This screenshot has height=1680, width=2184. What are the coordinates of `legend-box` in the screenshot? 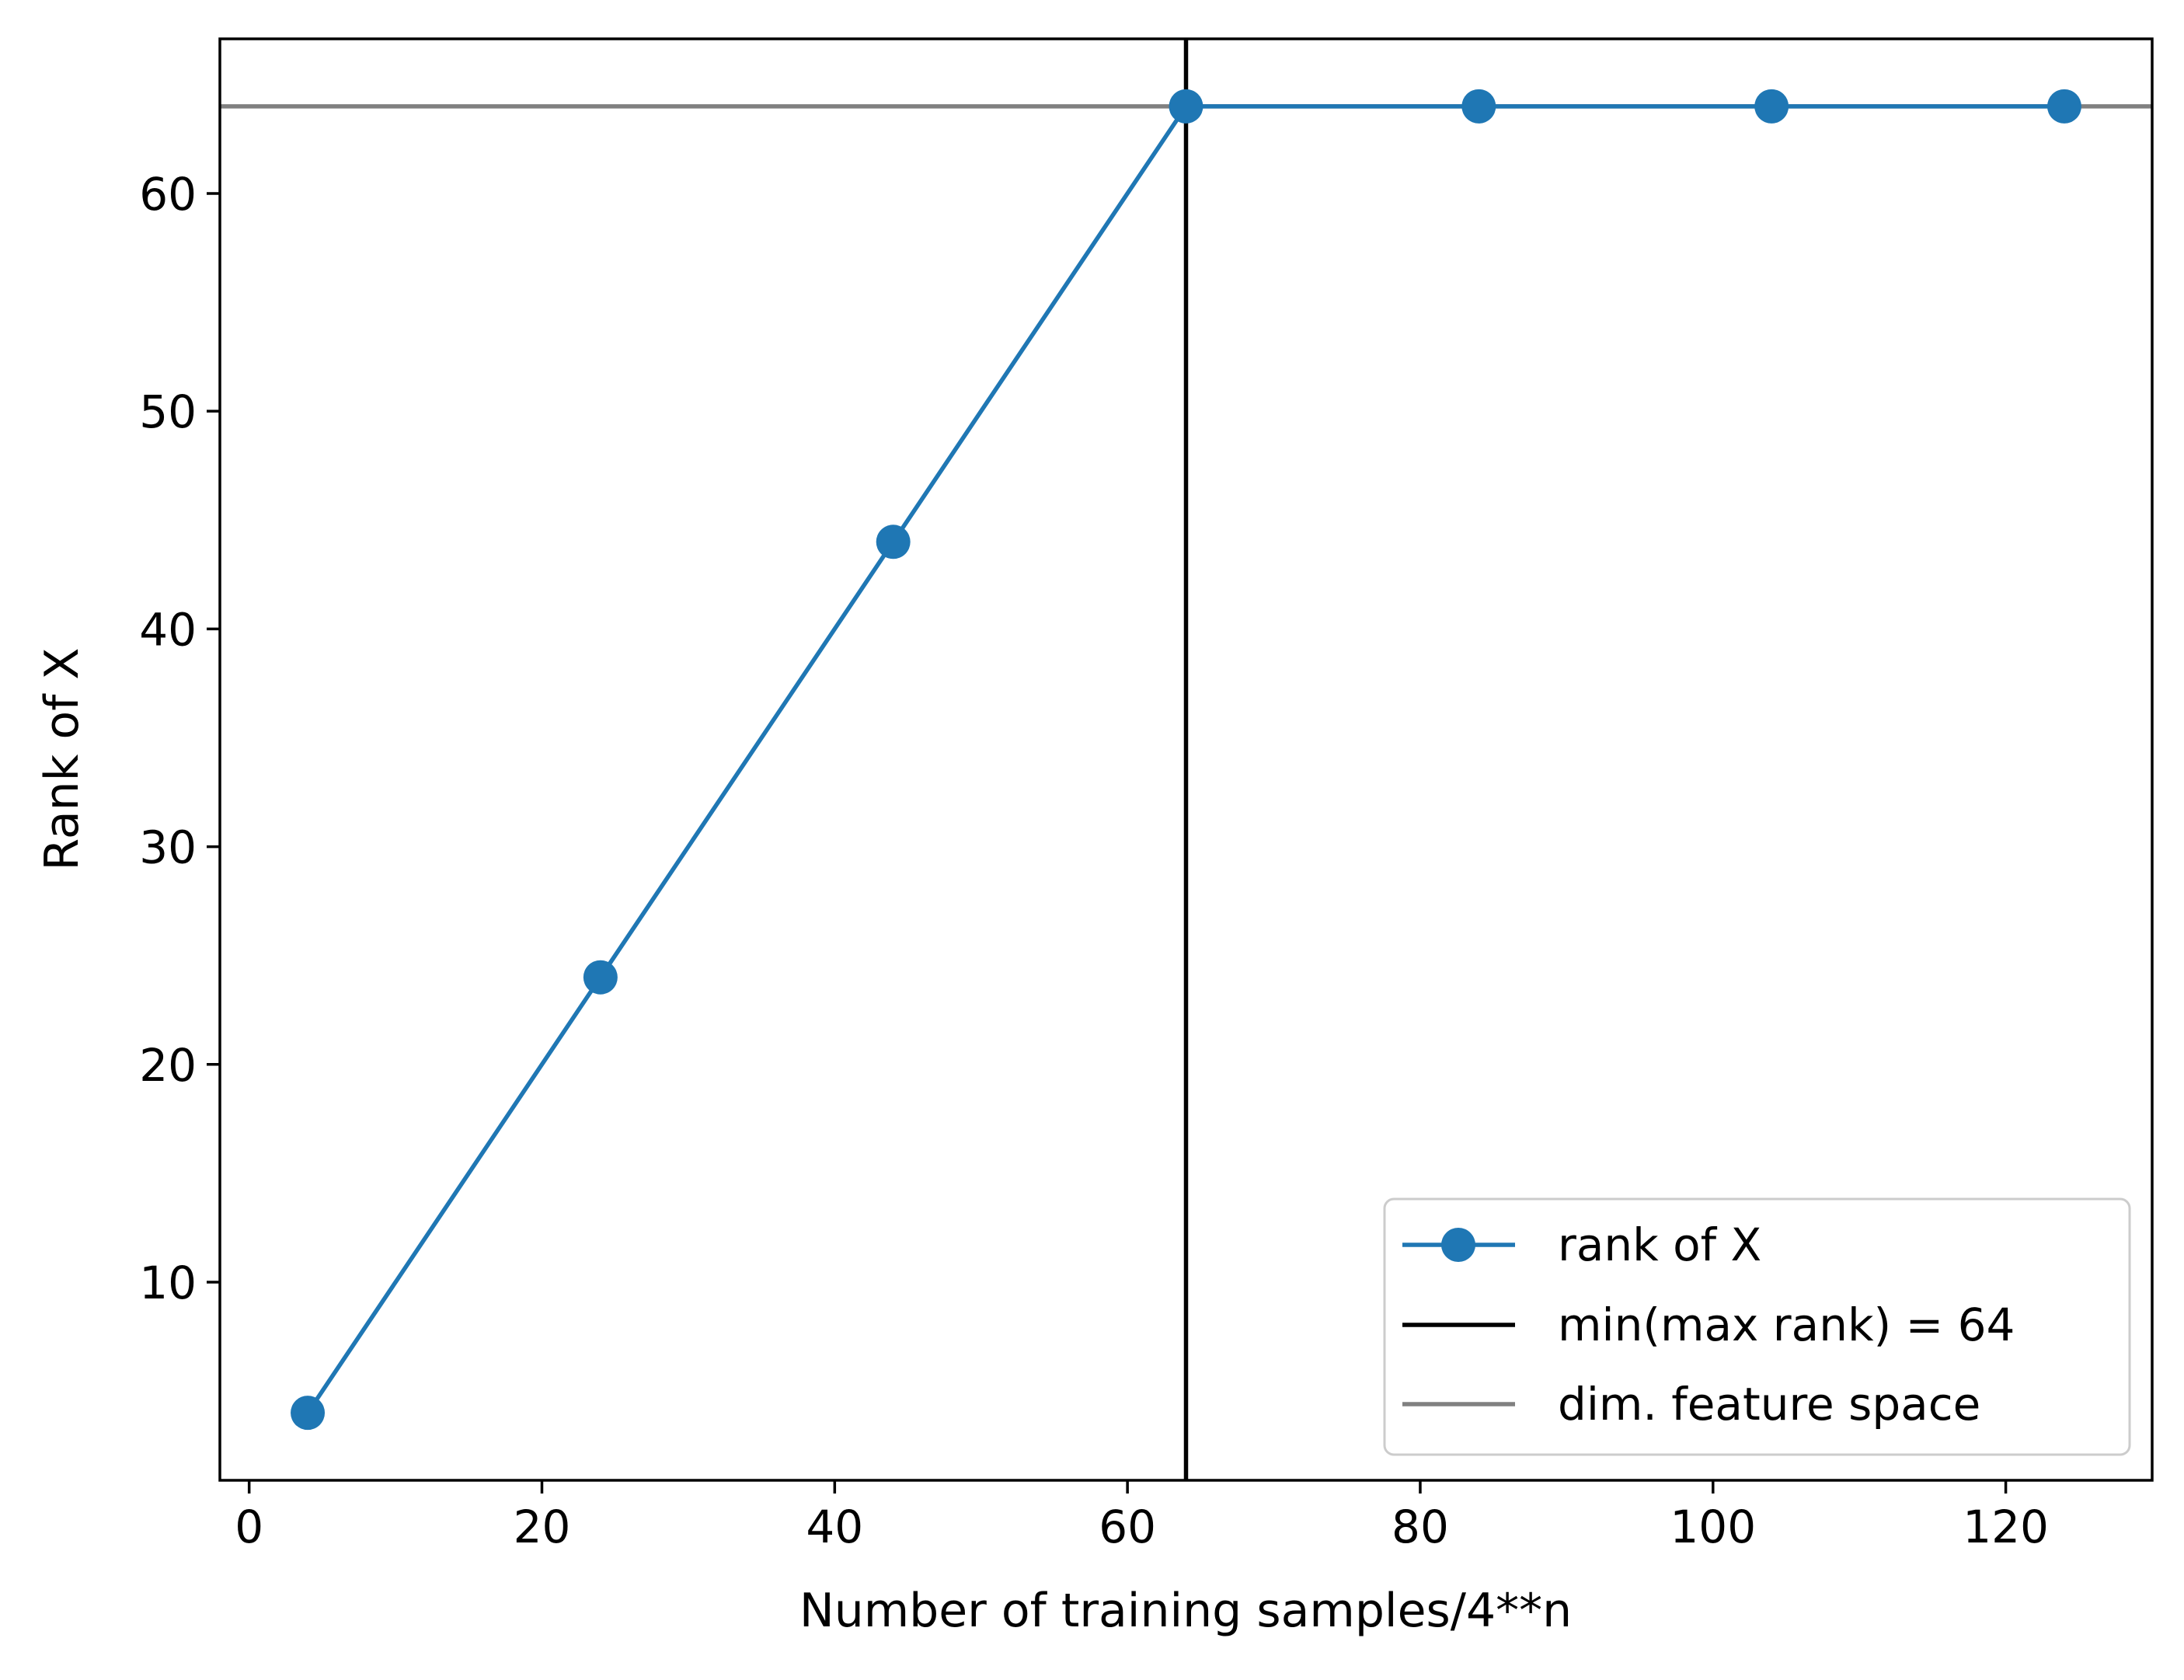 It's located at (1757, 1327).